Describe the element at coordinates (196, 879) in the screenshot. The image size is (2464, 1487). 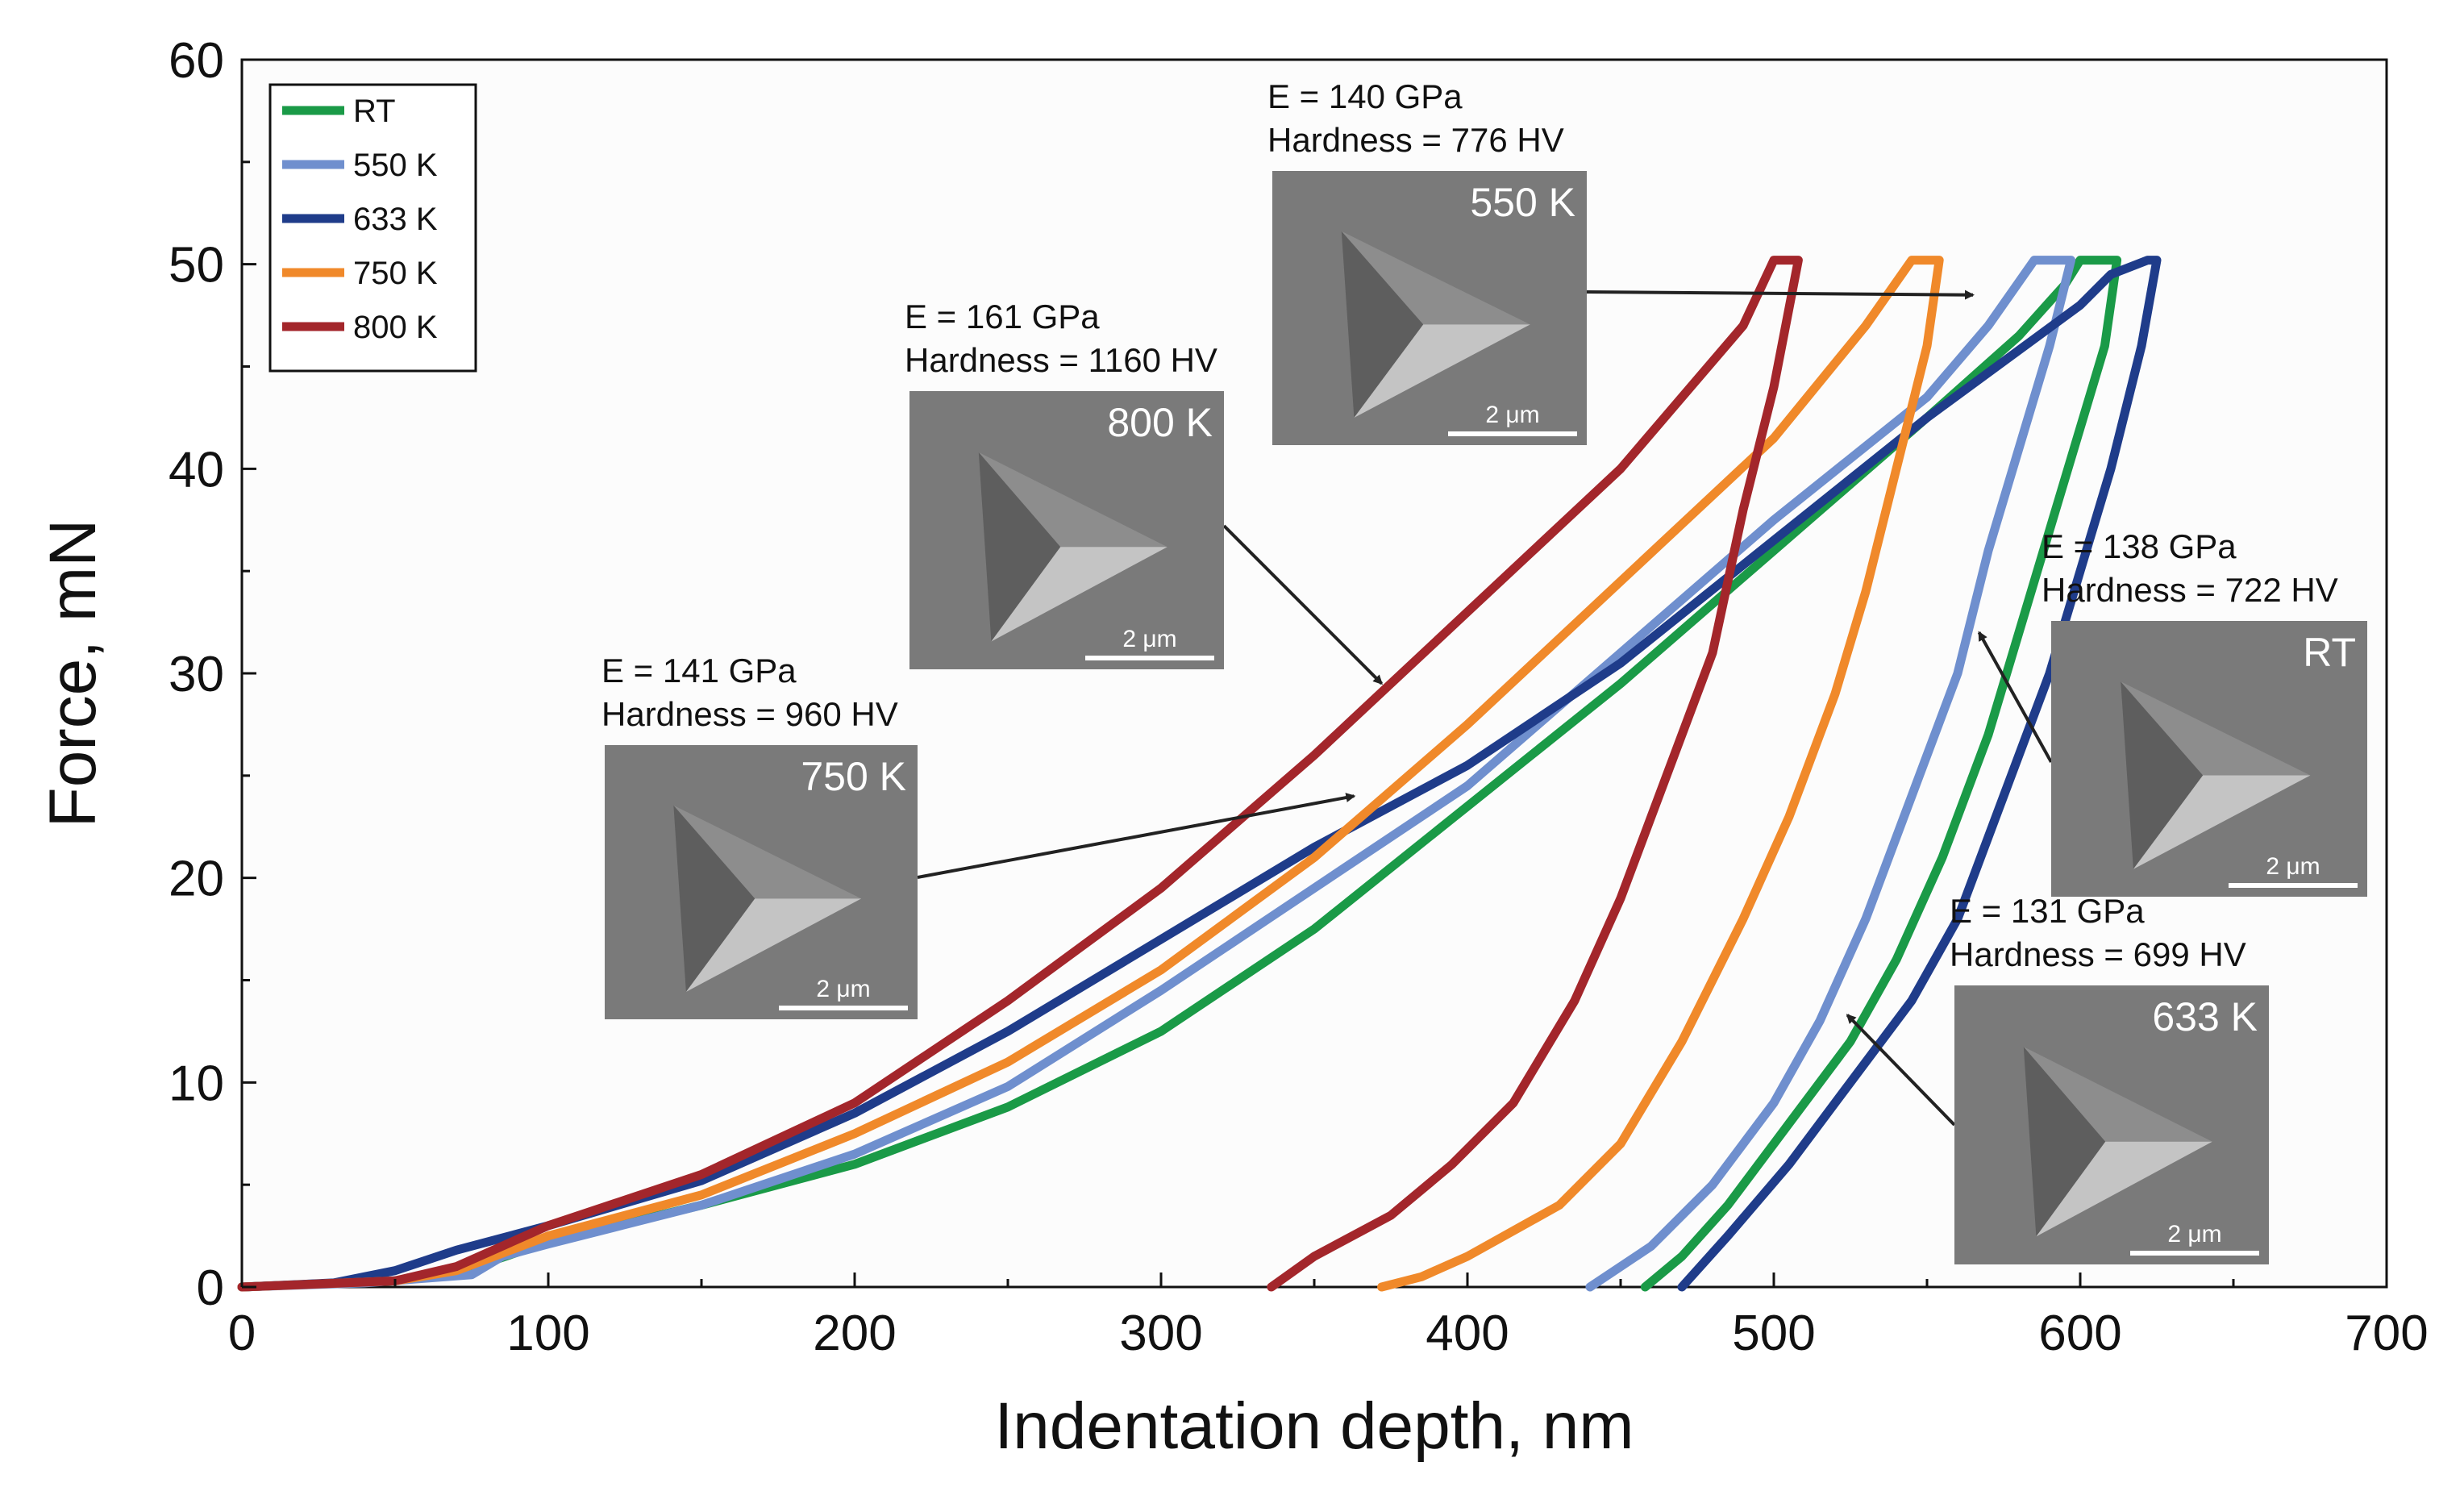
I see `y-tick-label: 20` at that location.